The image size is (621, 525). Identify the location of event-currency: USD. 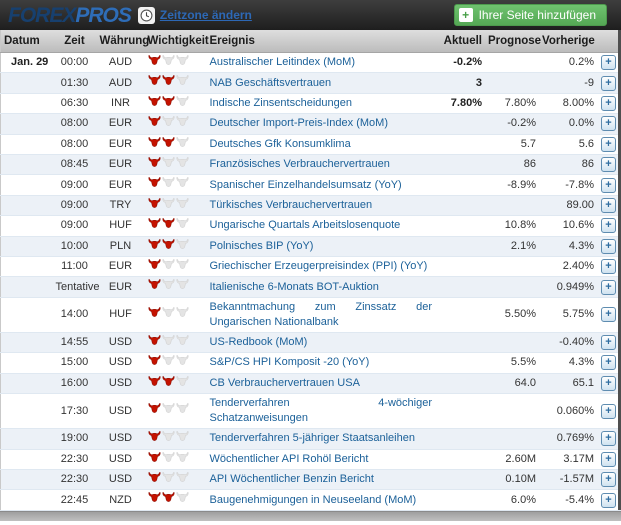
(120, 363).